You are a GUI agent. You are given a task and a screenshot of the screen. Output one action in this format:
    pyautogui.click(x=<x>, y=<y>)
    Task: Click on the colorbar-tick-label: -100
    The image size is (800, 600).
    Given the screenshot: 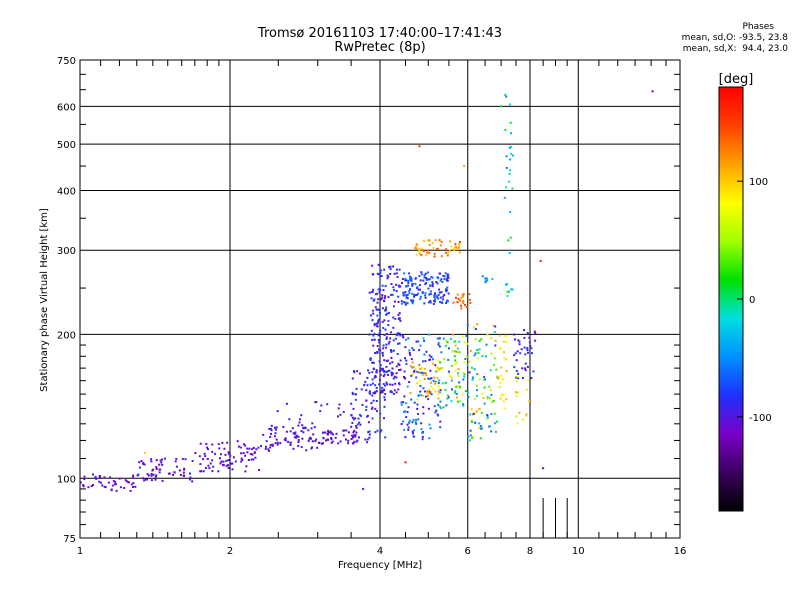 What is the action you would take?
    pyautogui.click(x=760, y=418)
    